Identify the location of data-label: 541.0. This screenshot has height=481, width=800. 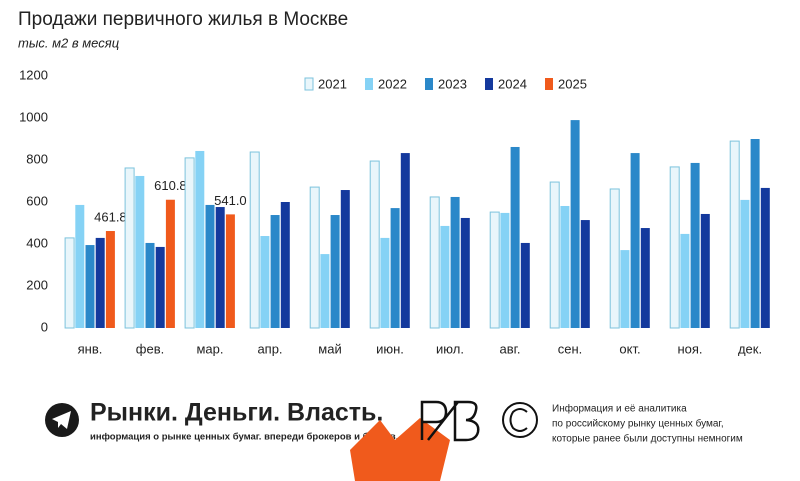
(230, 200).